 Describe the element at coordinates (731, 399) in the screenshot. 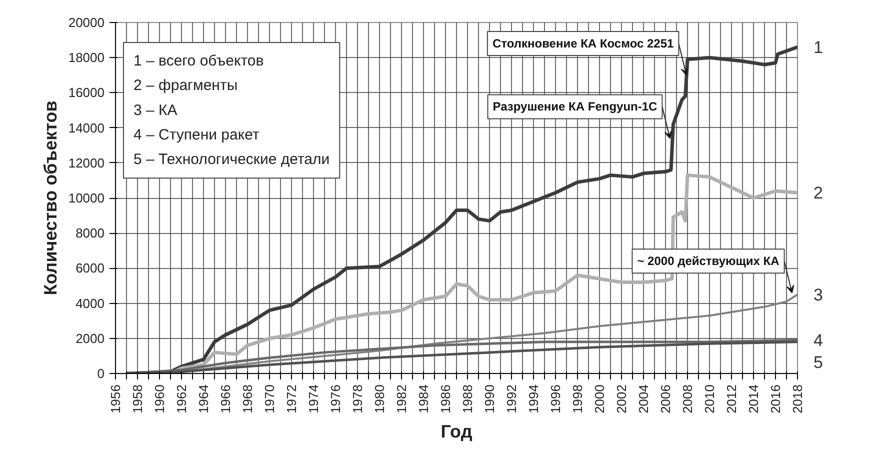

I see `x-tick-label: 2012` at that location.